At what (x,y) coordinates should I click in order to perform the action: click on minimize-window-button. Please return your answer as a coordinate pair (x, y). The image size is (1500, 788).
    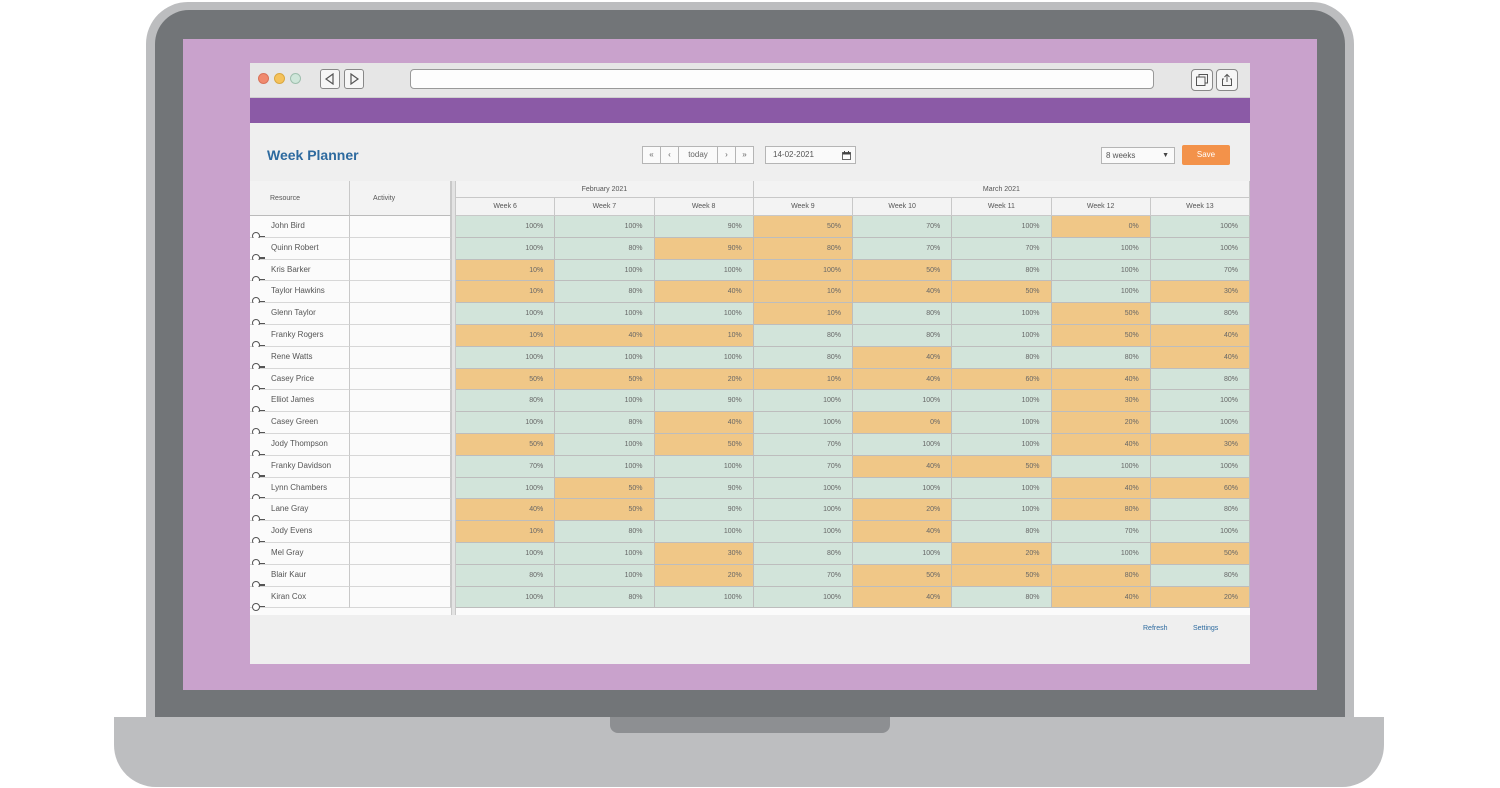
    Looking at the image, I should click on (279, 78).